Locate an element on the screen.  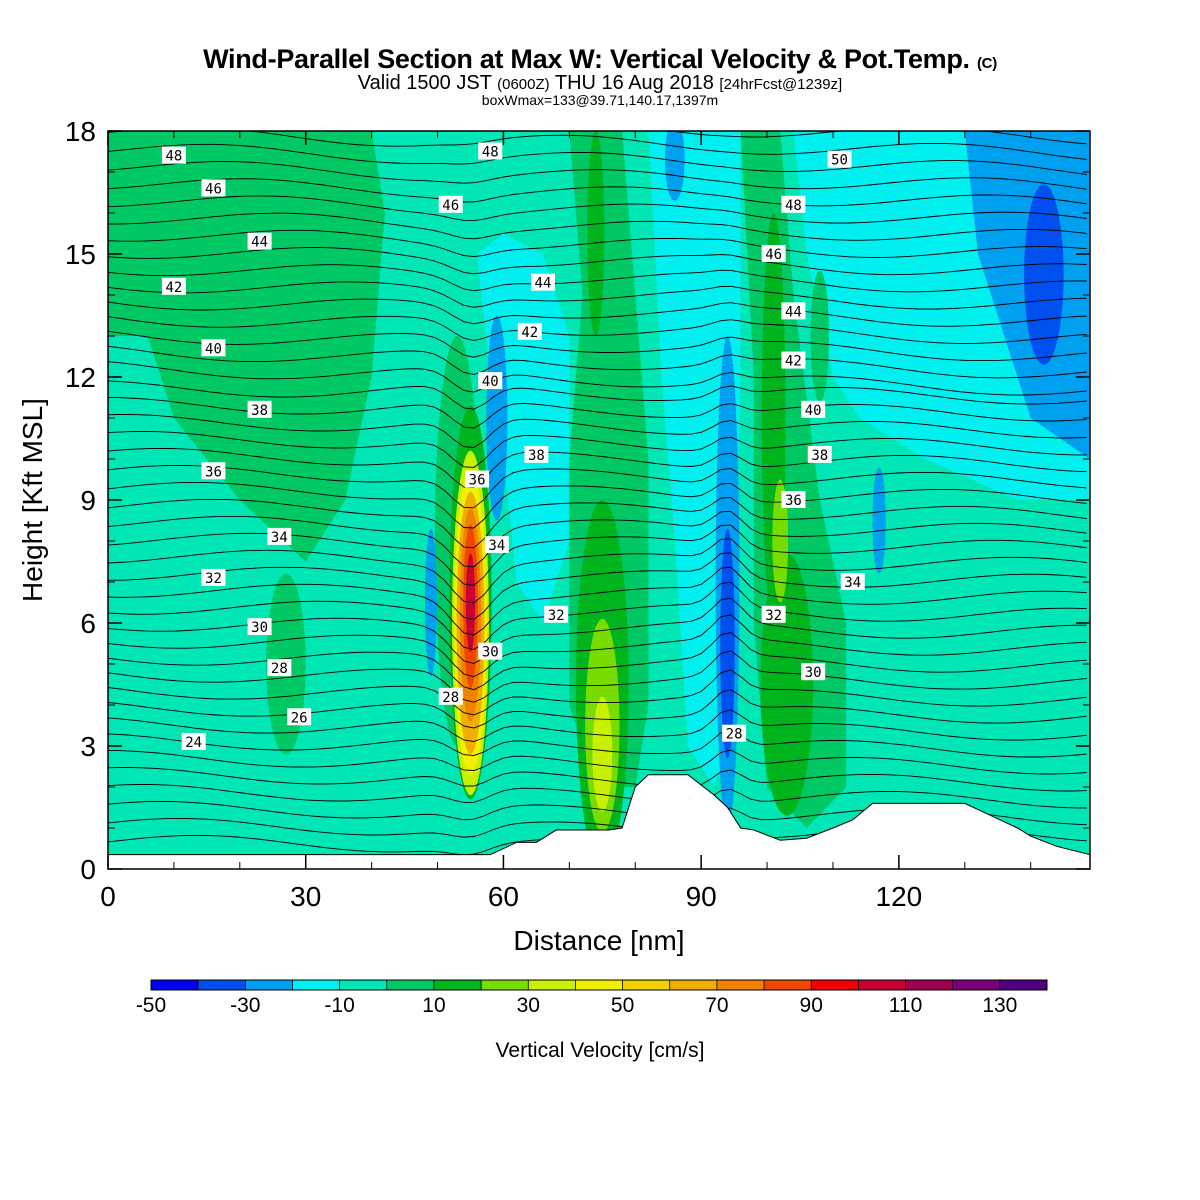
colorbar-label: 30 is located at coordinates (528, 1005).